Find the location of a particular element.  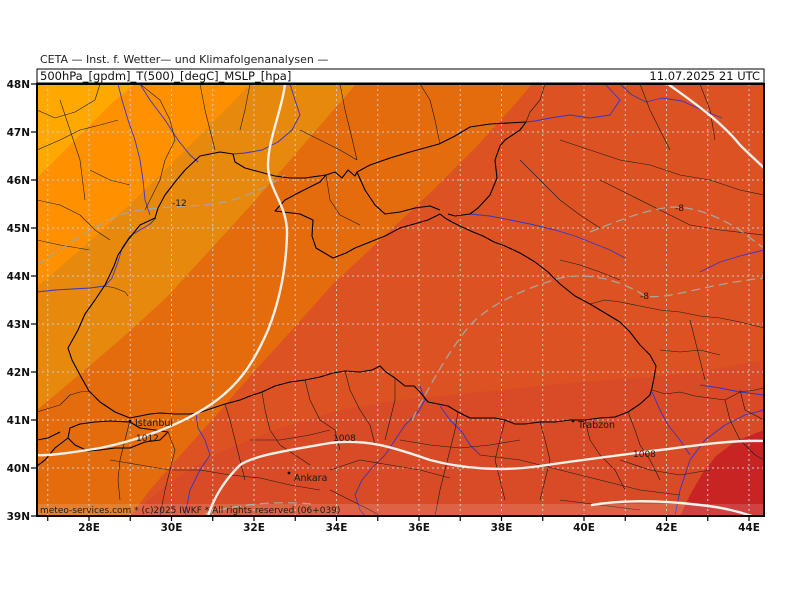

river-terek is located at coordinates (731, 261).